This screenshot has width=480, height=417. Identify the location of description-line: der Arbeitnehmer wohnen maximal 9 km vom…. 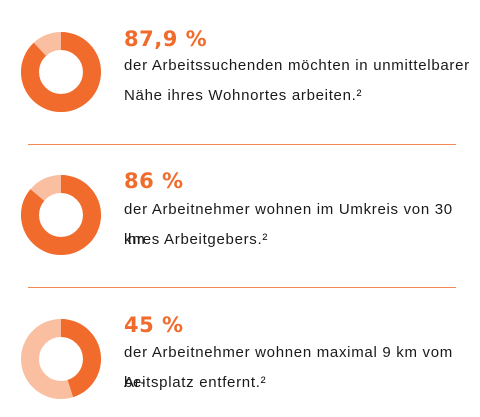
(288, 367).